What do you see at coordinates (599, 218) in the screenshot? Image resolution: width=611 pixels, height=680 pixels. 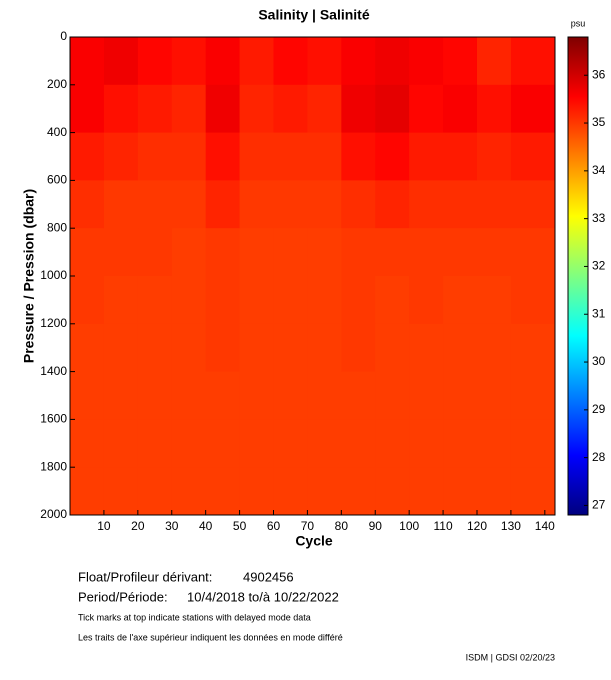 I see `colorbar-tick-label: 33` at bounding box center [599, 218].